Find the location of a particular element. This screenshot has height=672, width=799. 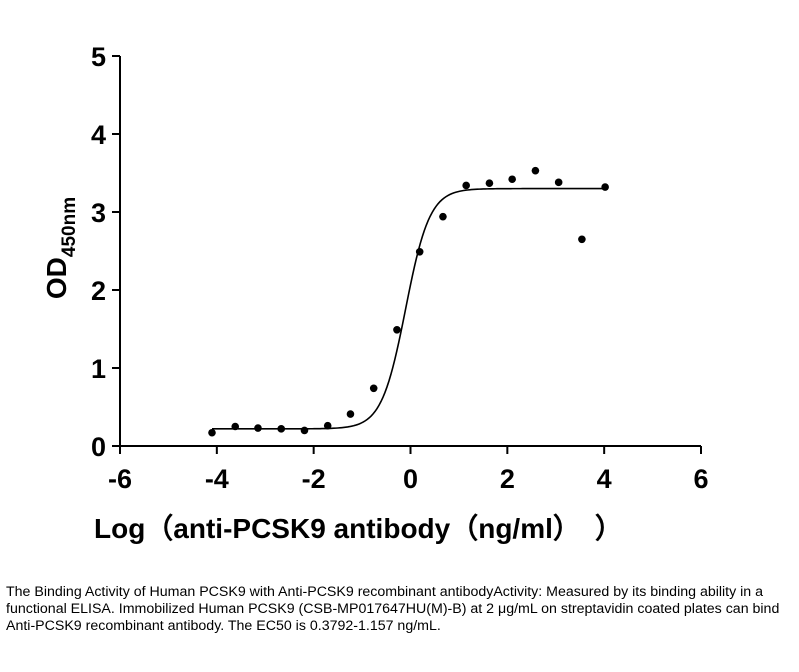

x-tick-label: 0 is located at coordinates (410, 479).